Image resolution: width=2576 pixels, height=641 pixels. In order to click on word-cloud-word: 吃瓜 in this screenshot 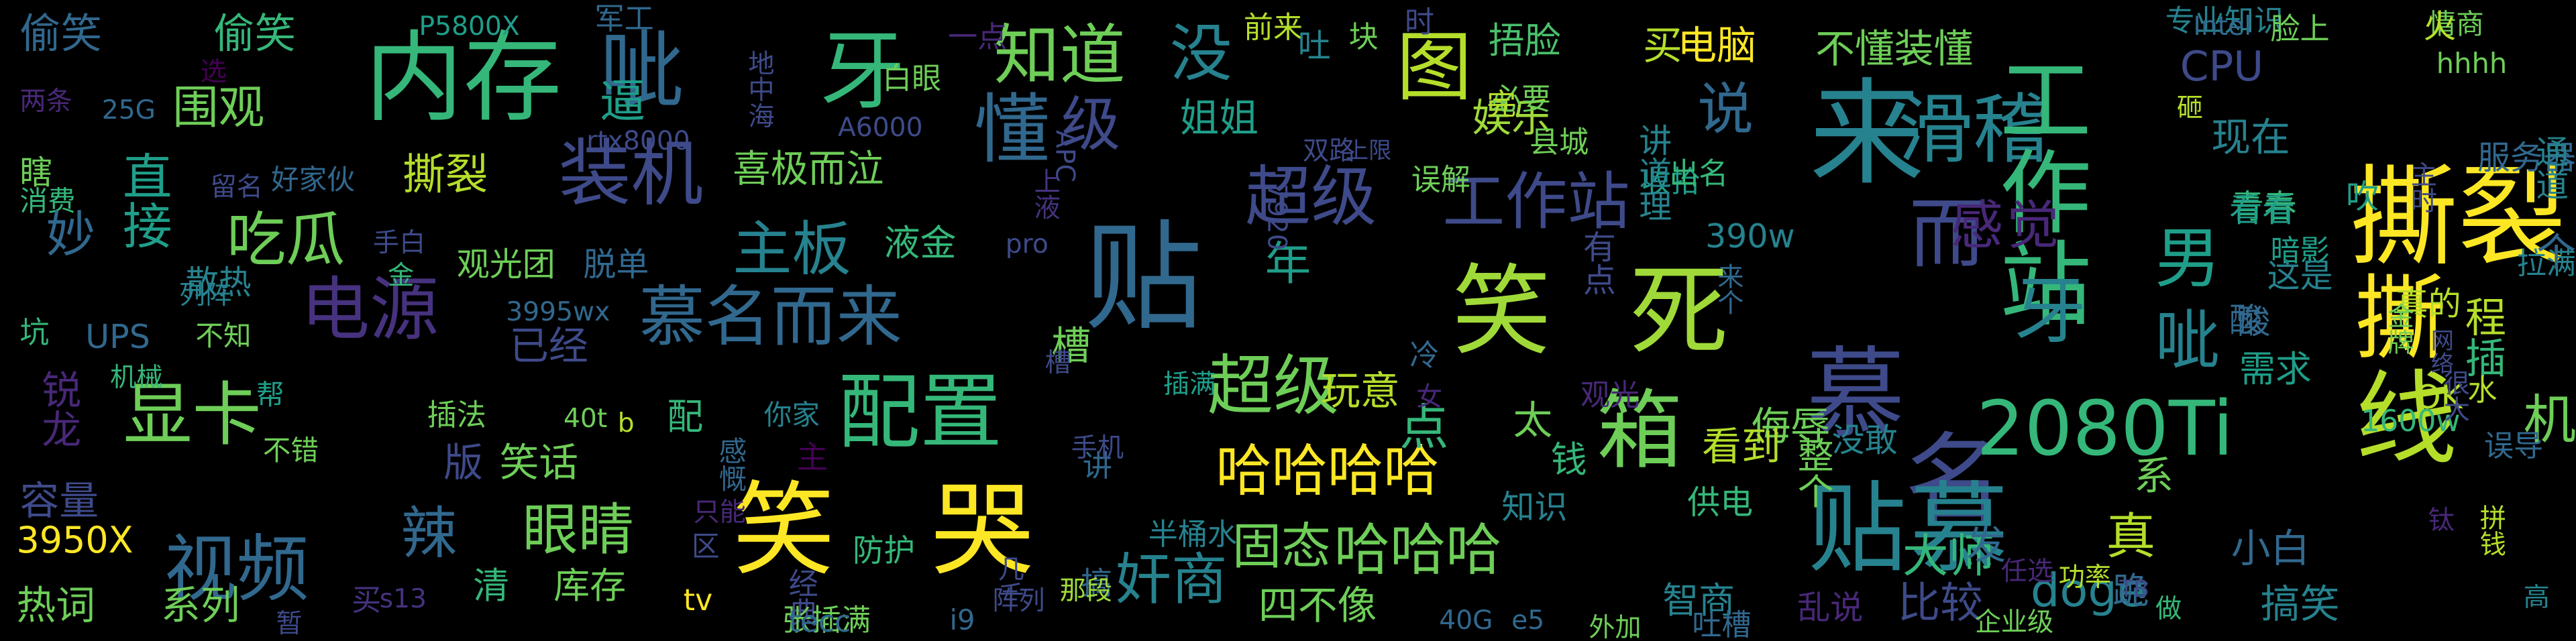, I will do `click(286, 239)`.